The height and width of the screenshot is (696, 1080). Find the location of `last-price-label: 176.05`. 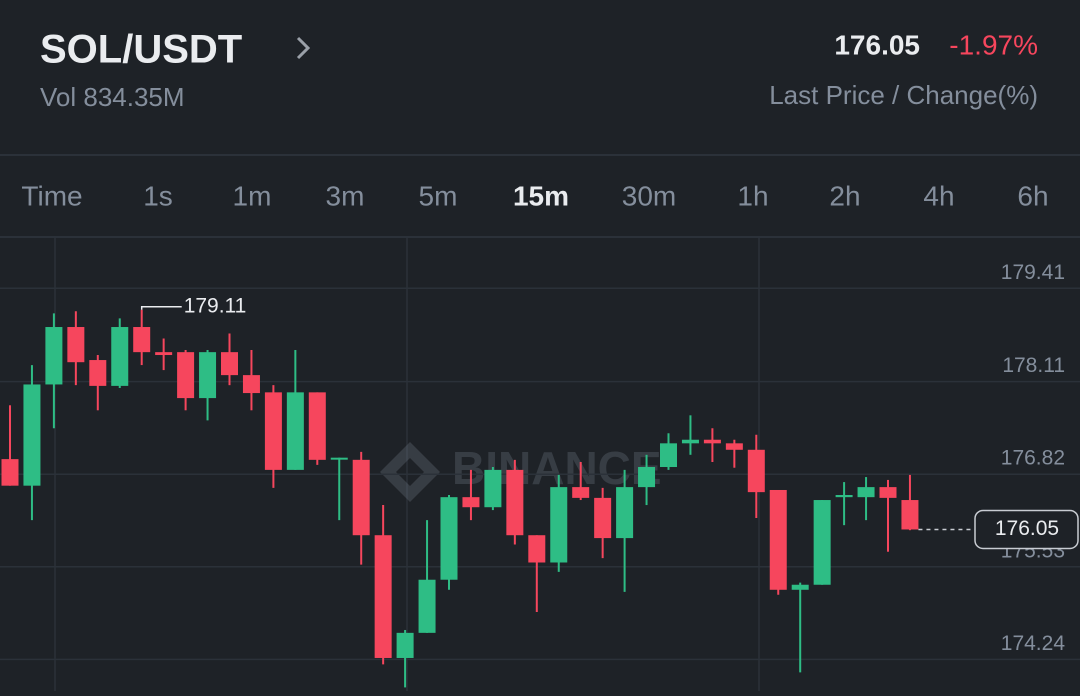

last-price-label: 176.05 is located at coordinates (1027, 528).